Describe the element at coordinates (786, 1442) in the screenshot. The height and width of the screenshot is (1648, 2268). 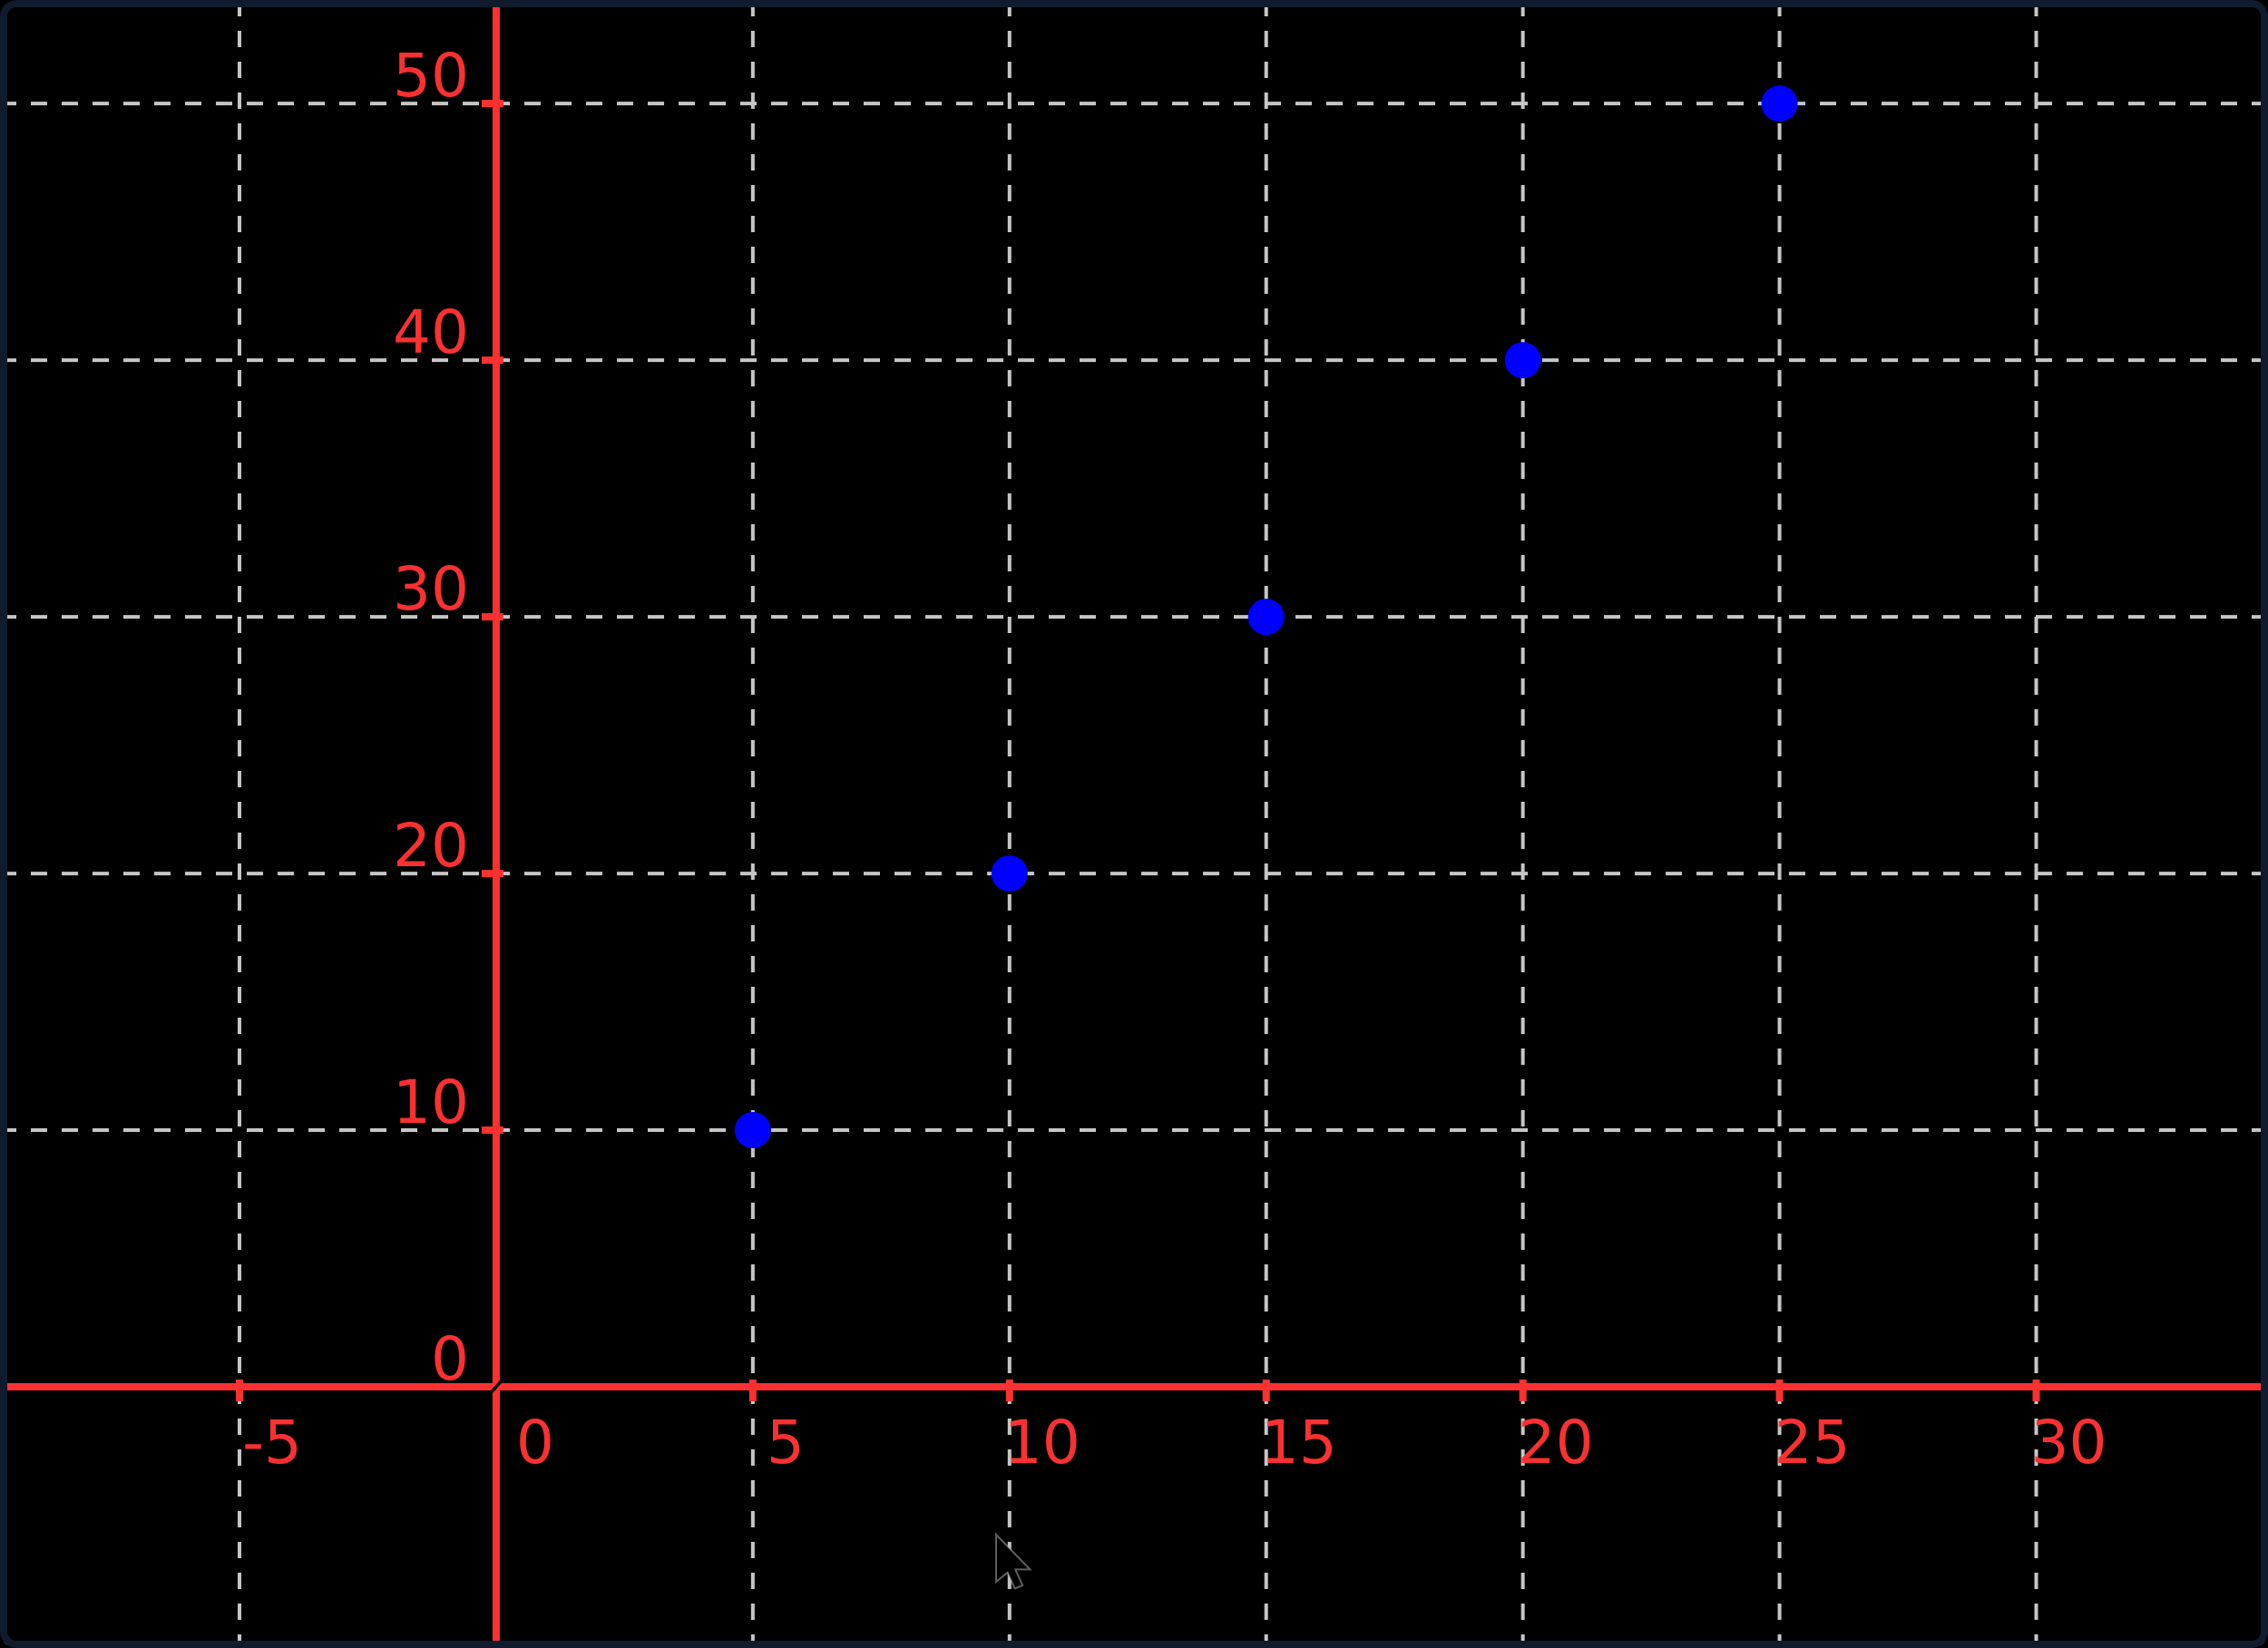
I see `x-tick-label: 5` at that location.